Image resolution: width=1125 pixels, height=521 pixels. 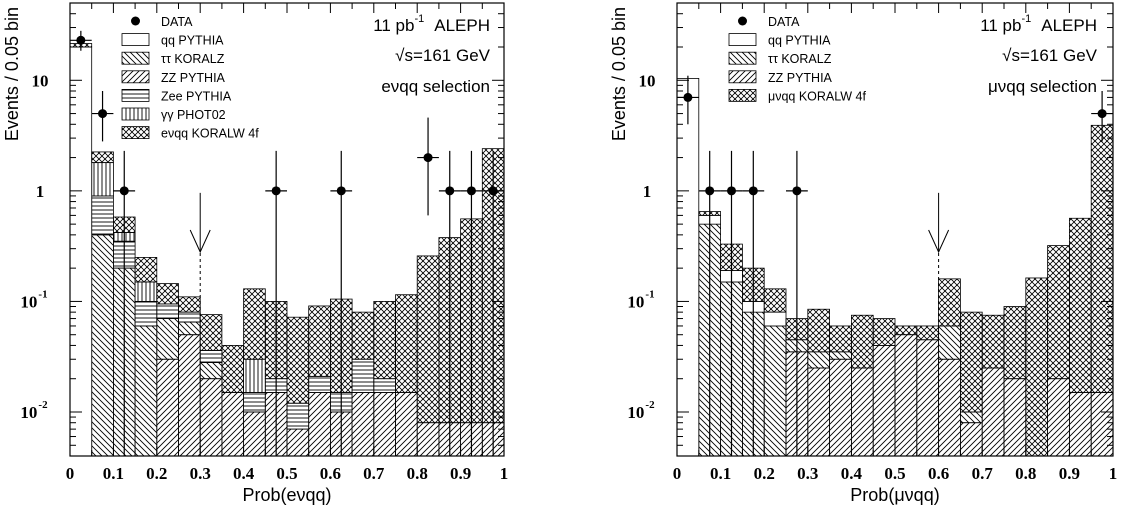 I want to click on x-tick-label: 0, so click(x=70, y=473).